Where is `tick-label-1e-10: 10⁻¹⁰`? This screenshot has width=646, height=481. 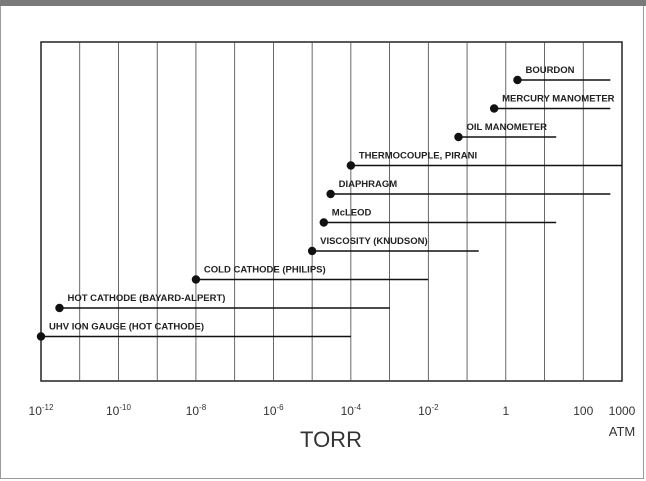 tick-label-1e-10: 10⁻¹⁰ is located at coordinates (118, 410).